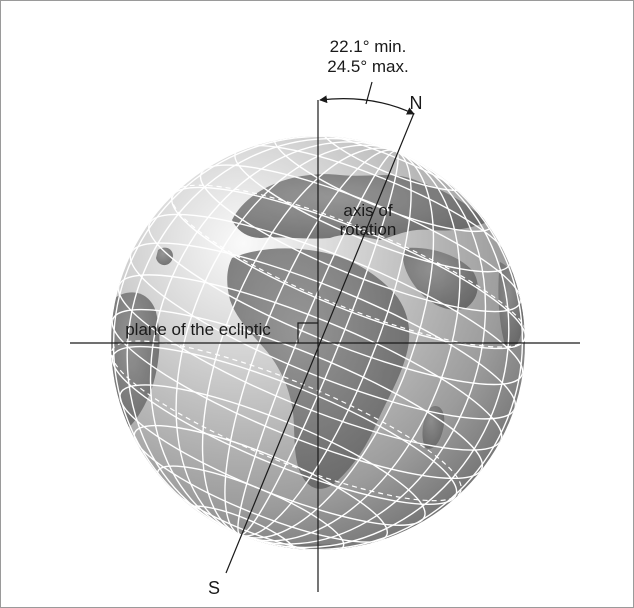 This screenshot has width=634, height=608. I want to click on tilt-min-label: 22.1° min., so click(368, 46).